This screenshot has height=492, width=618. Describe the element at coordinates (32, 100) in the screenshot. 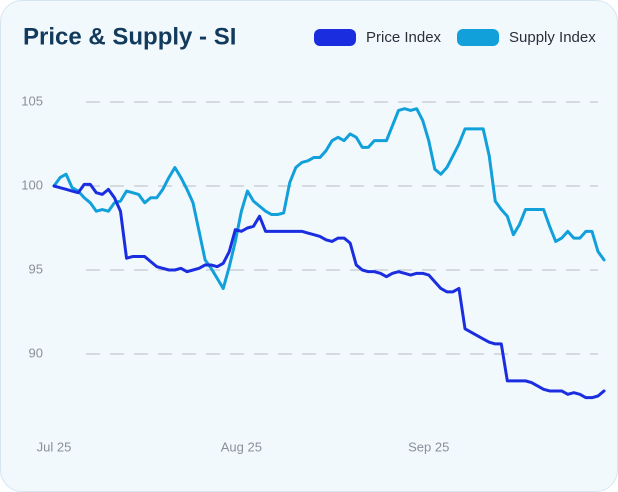

I see `y-tick-label: 105` at that location.